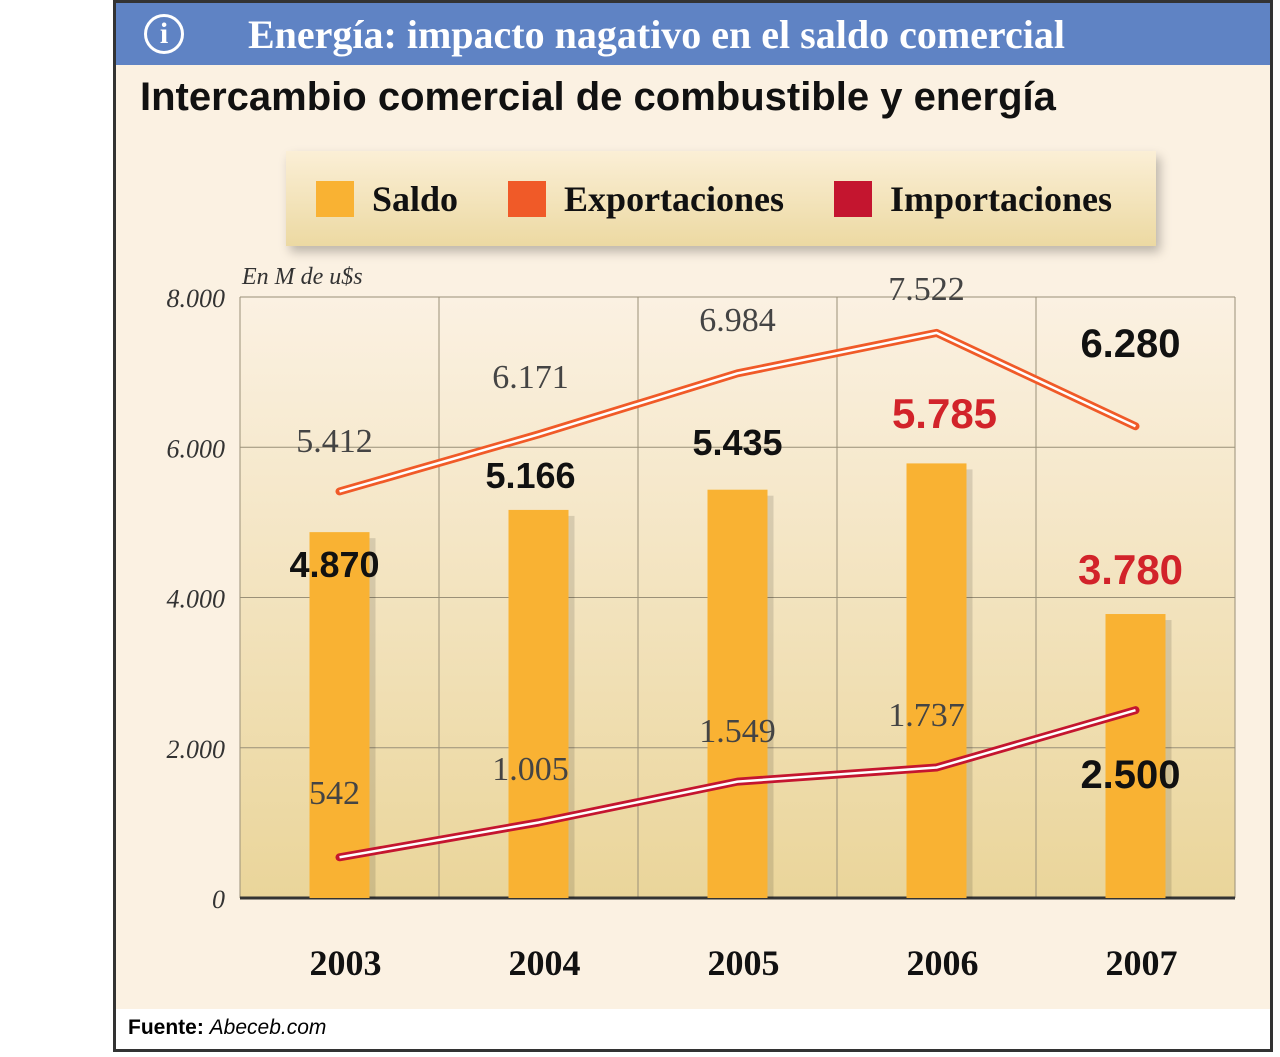 The width and height of the screenshot is (1280, 1057). Describe the element at coordinates (334, 793) in the screenshot. I see `data-label-importaciones: 542` at that location.